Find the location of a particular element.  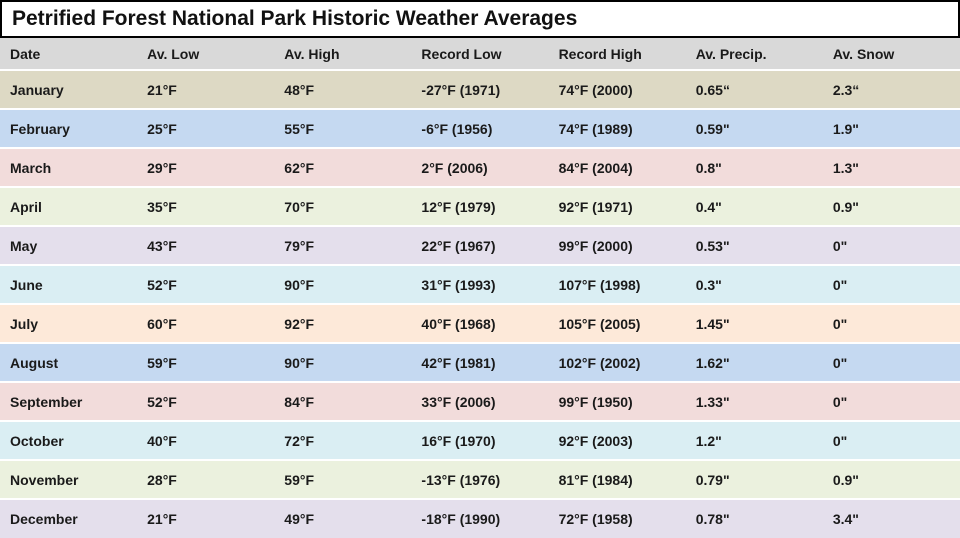

value-cell: 107°F (1998) is located at coordinates (599, 284).